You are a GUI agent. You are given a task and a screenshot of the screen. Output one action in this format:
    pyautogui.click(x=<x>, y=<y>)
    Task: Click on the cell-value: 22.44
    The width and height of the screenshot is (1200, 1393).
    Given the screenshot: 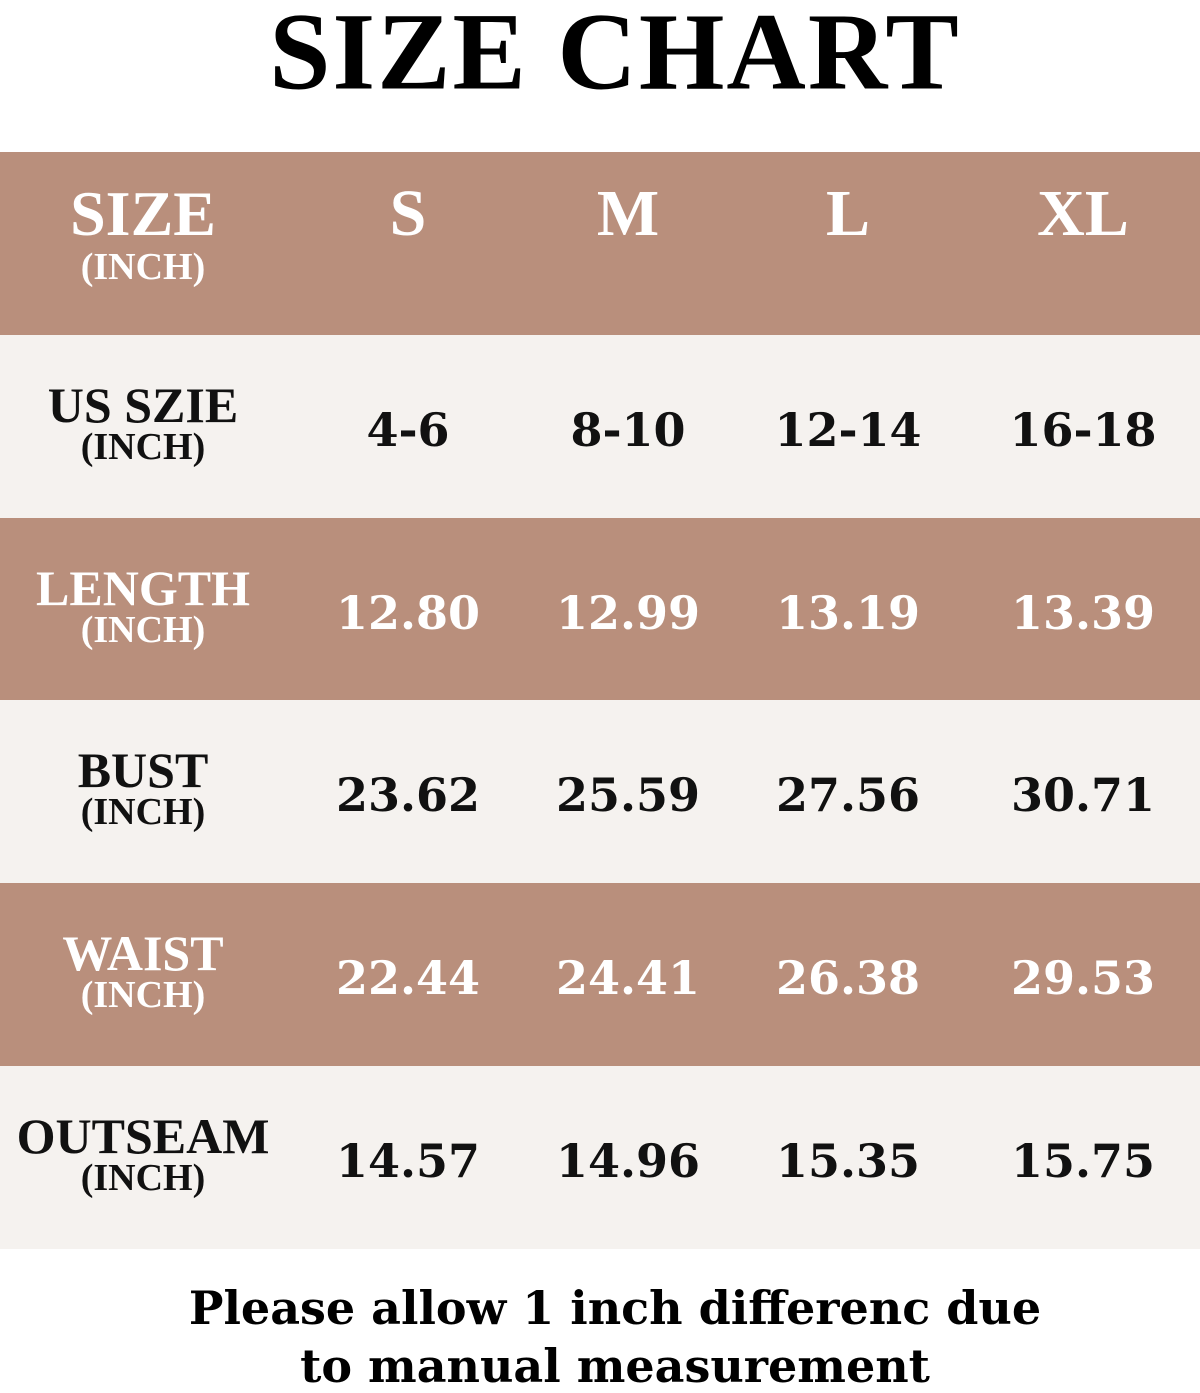 What is the action you would take?
    pyautogui.click(x=408, y=978)
    